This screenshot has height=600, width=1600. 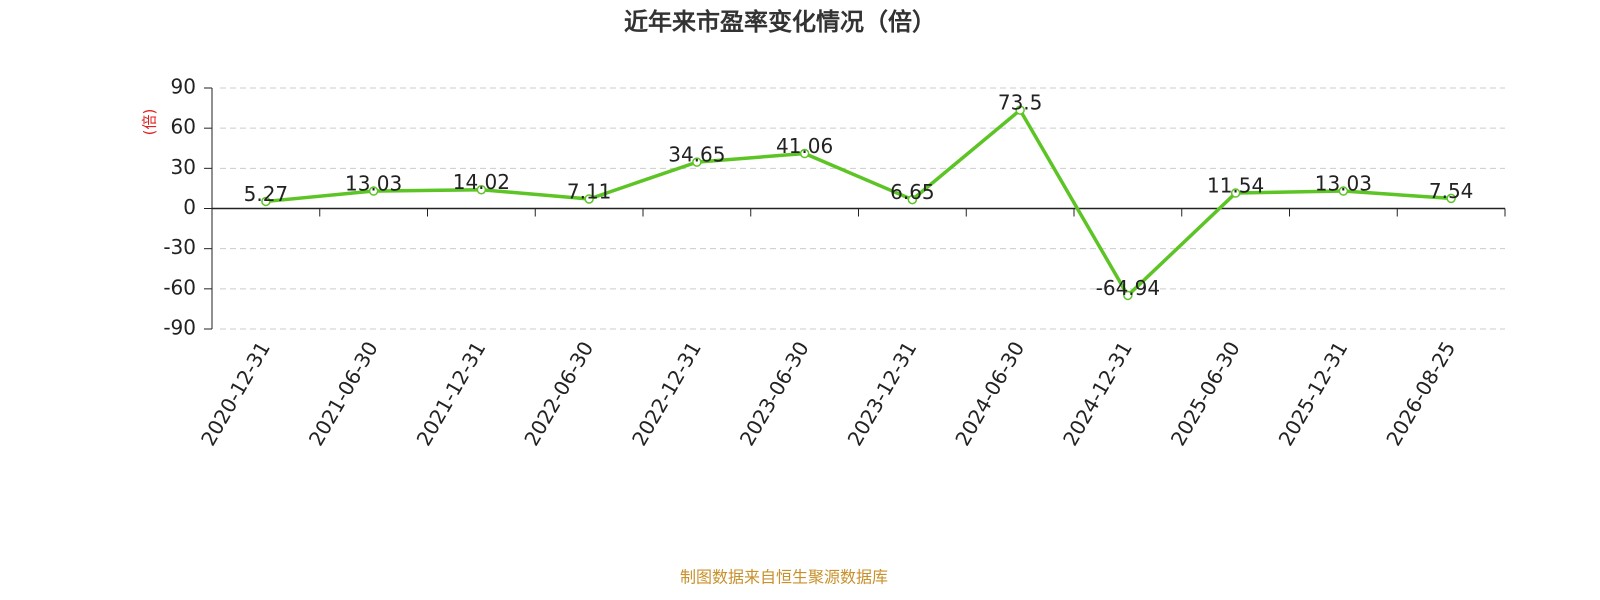 I want to click on y-tick-label: 60, so click(x=183, y=127).